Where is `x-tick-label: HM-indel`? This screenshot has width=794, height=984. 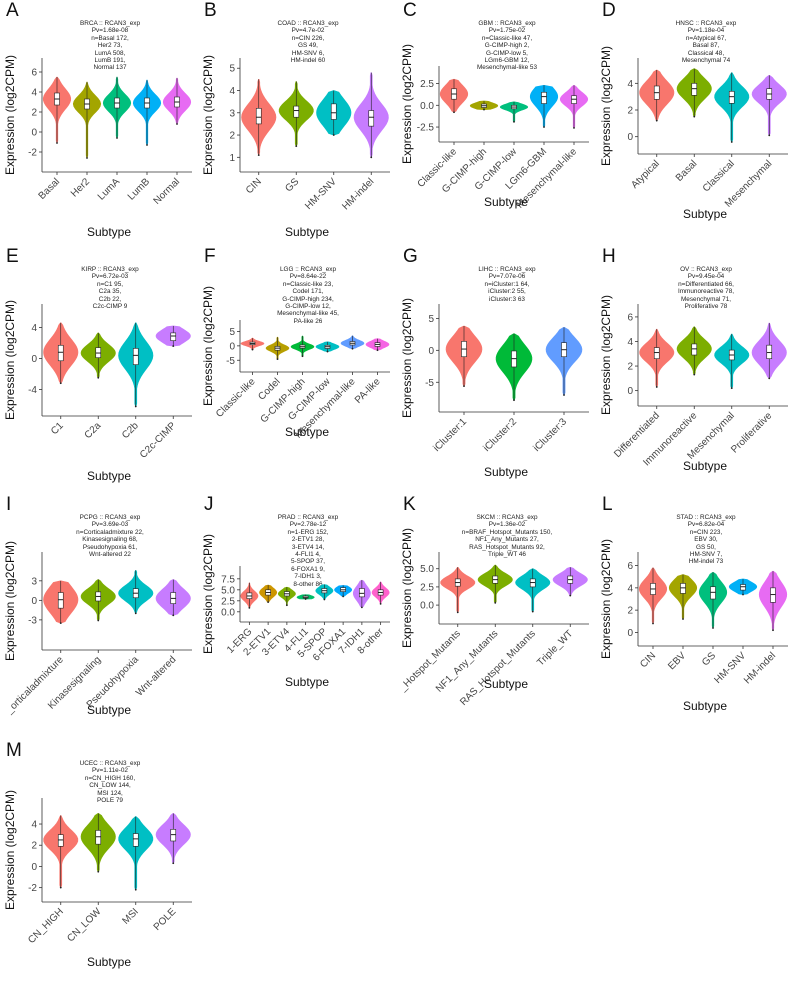 x-tick-label: HM-indel is located at coordinates (358, 194).